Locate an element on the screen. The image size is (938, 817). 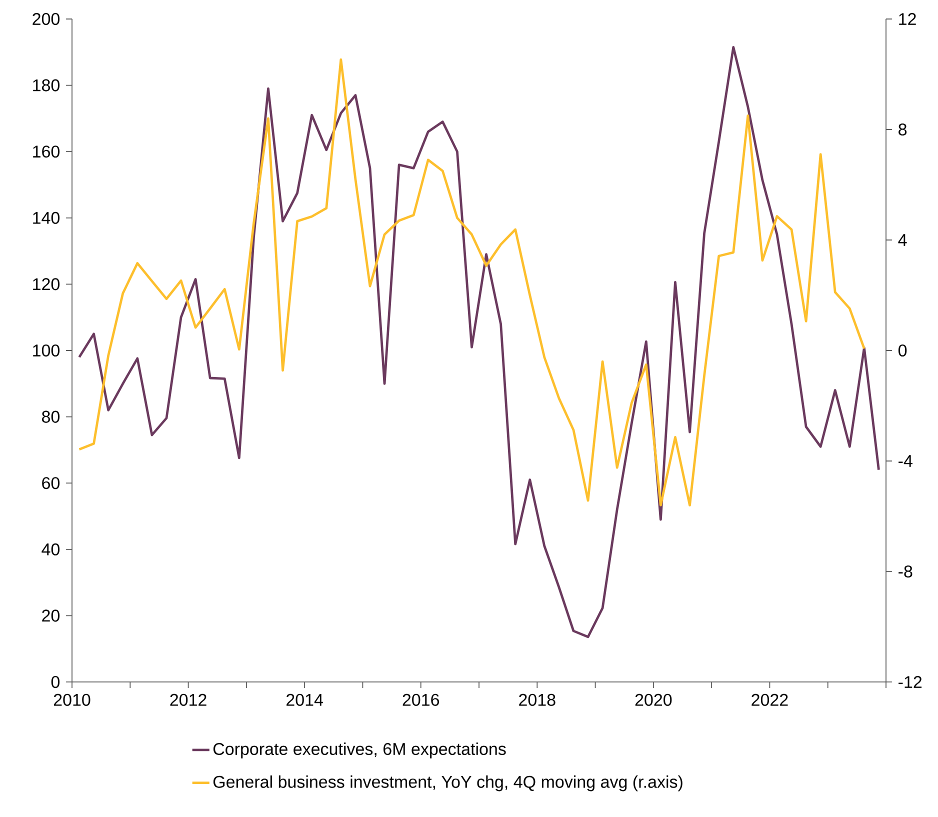
y-tick-label: 40 is located at coordinates (51, 549).